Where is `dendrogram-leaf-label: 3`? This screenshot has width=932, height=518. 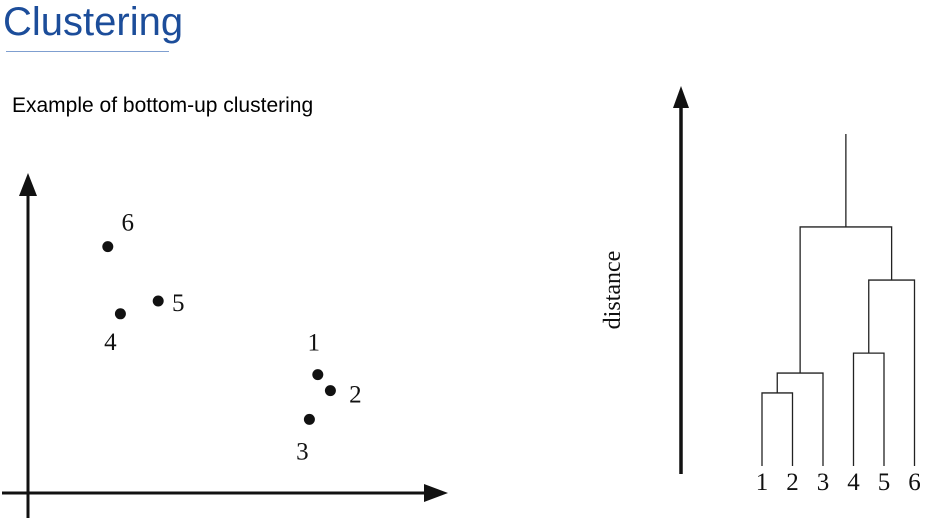 dendrogram-leaf-label: 3 is located at coordinates (823, 482).